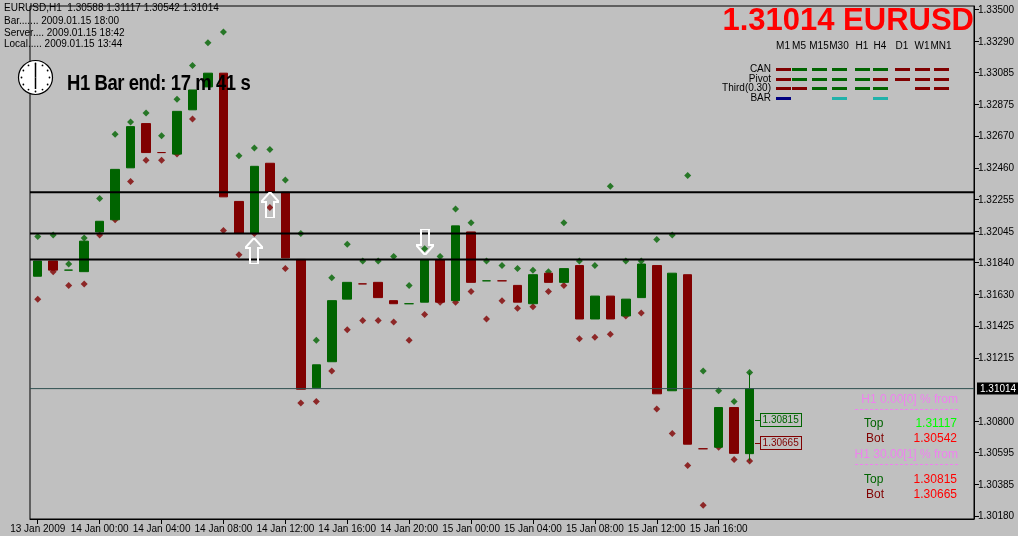 This screenshot has height=536, width=1018. What do you see at coordinates (783, 45) in the screenshot?
I see `annotation: M1` at bounding box center [783, 45].